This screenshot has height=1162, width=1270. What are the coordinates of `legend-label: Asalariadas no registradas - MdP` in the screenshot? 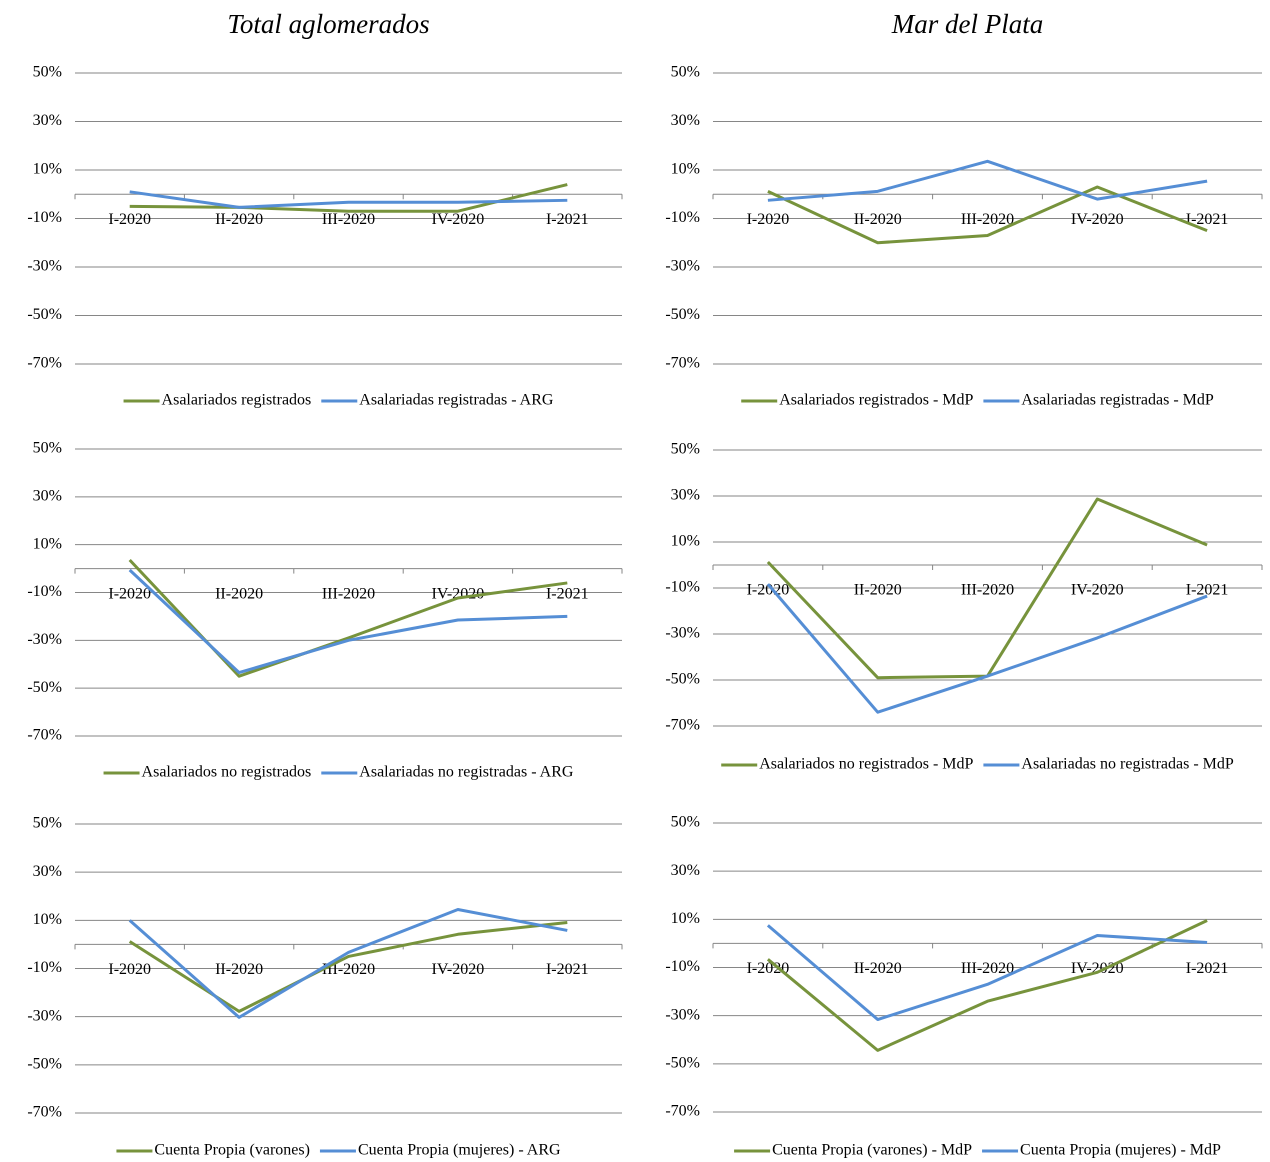 It's located at (1127, 764).